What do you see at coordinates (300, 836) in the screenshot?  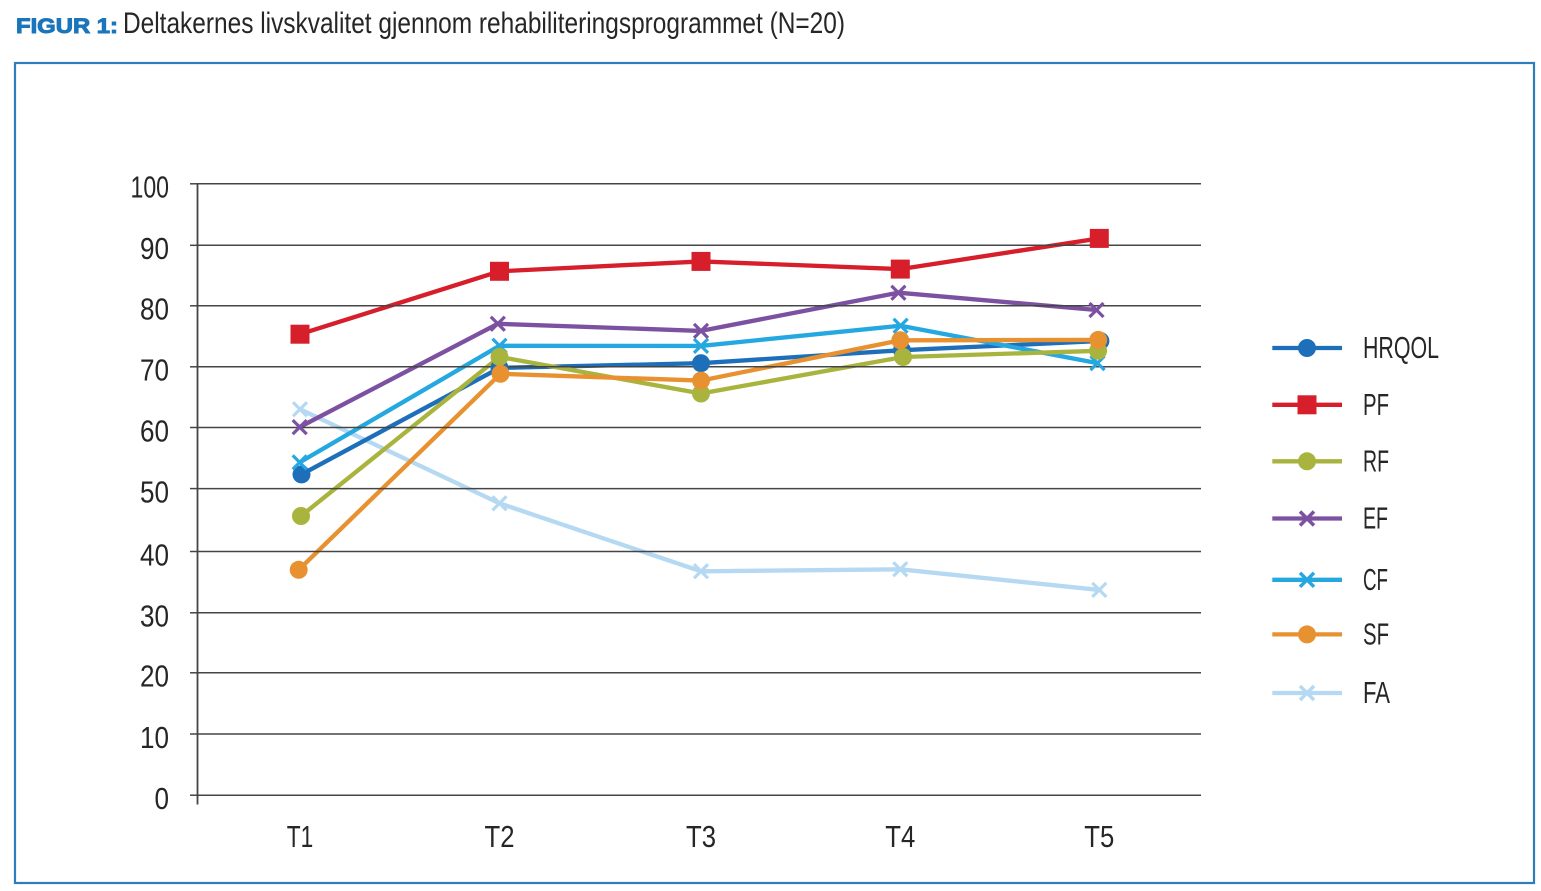 I see `svg-text: T1` at bounding box center [300, 836].